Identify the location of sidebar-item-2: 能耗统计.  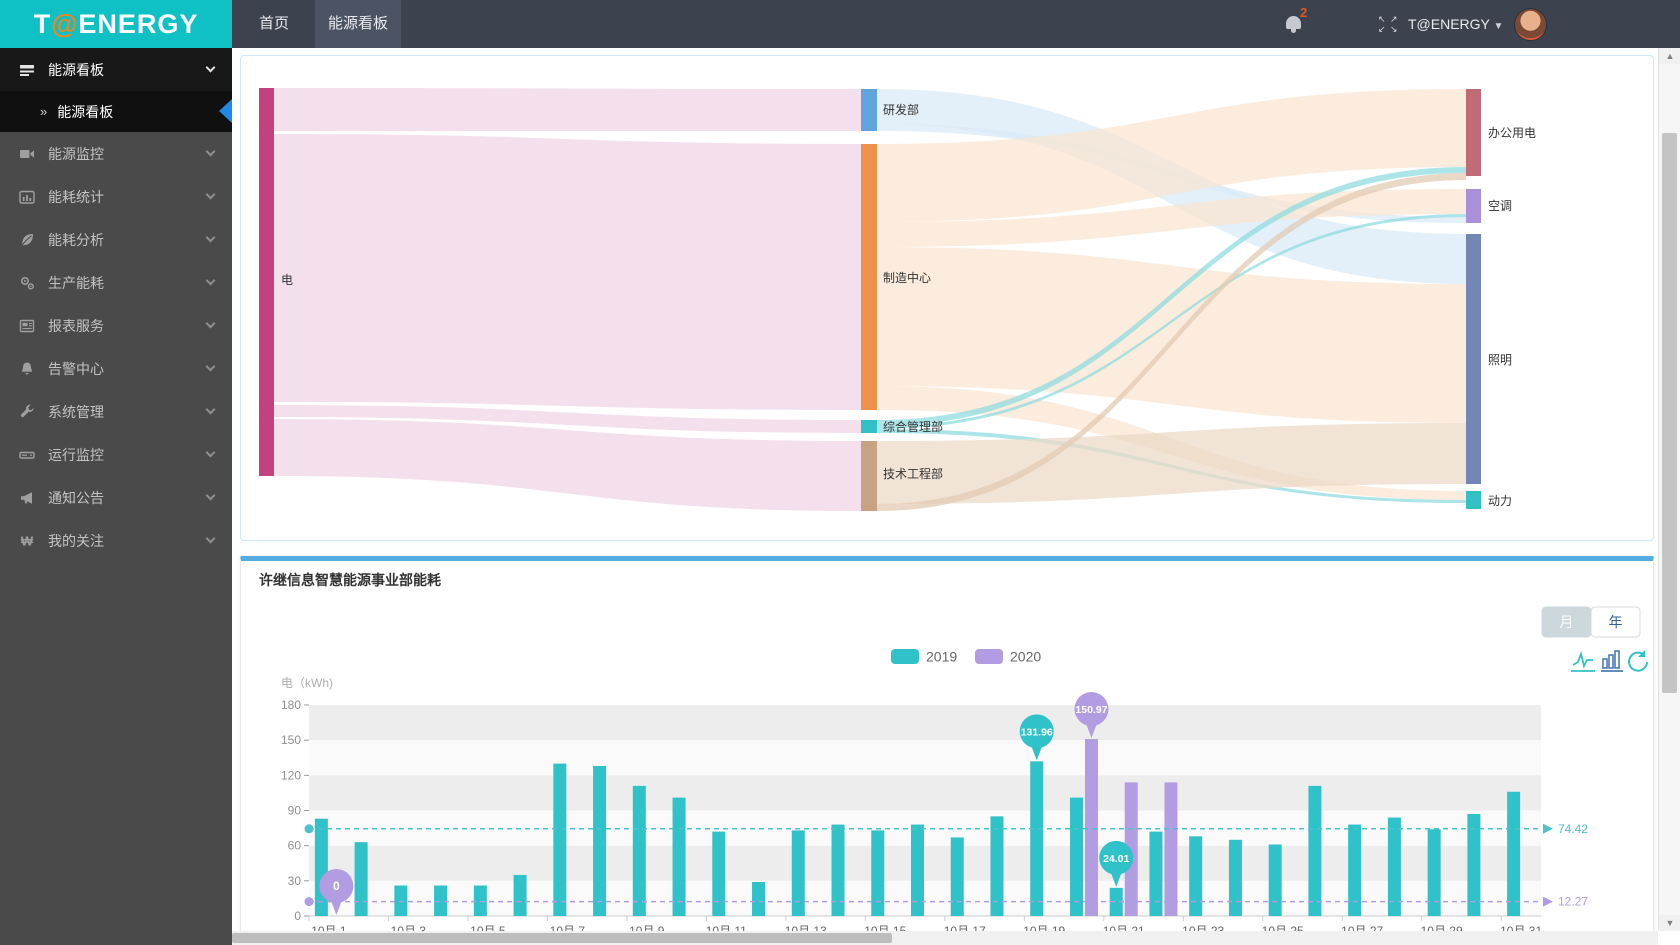
(116, 196).